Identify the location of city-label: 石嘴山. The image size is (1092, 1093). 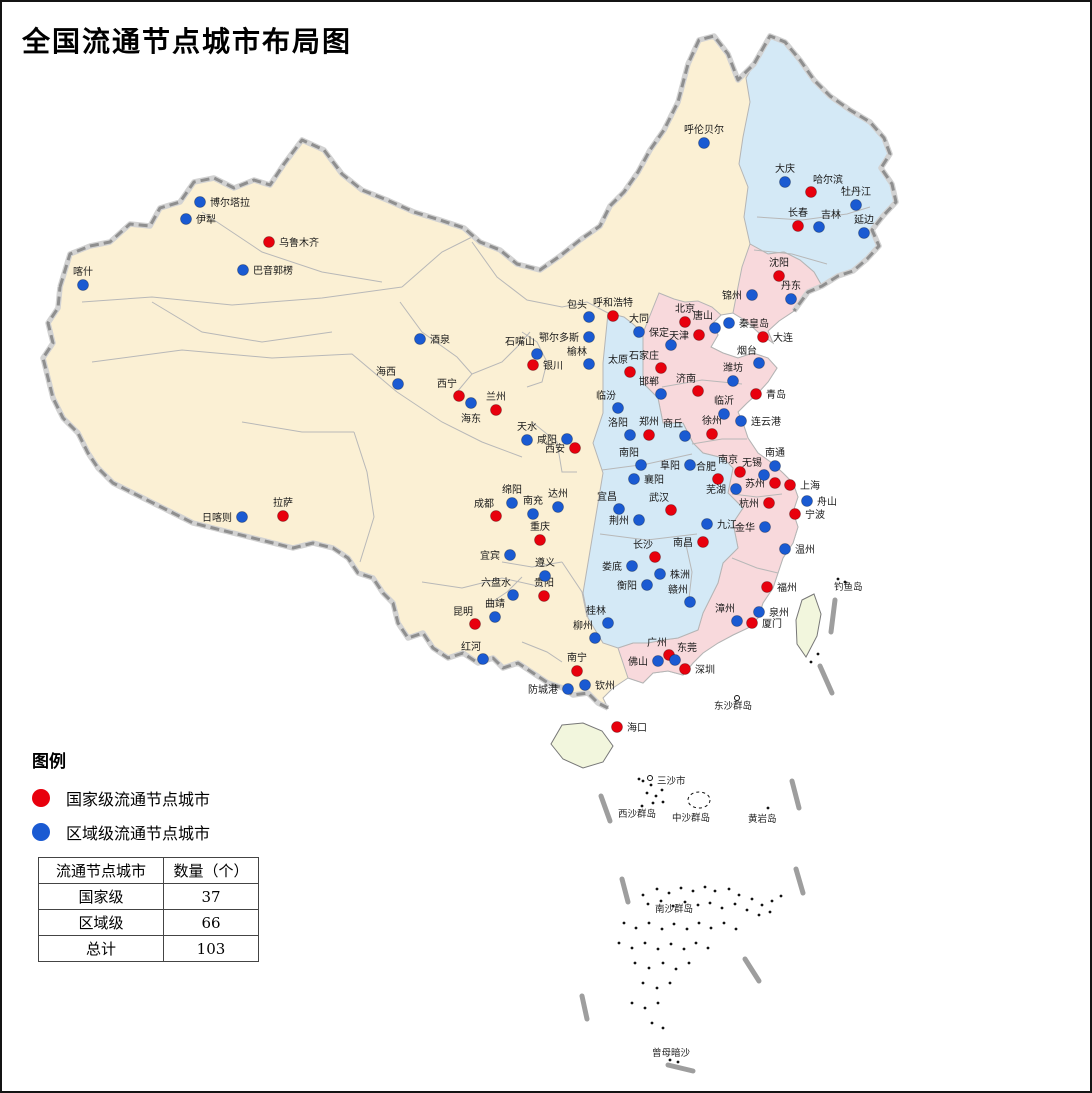
(520, 342).